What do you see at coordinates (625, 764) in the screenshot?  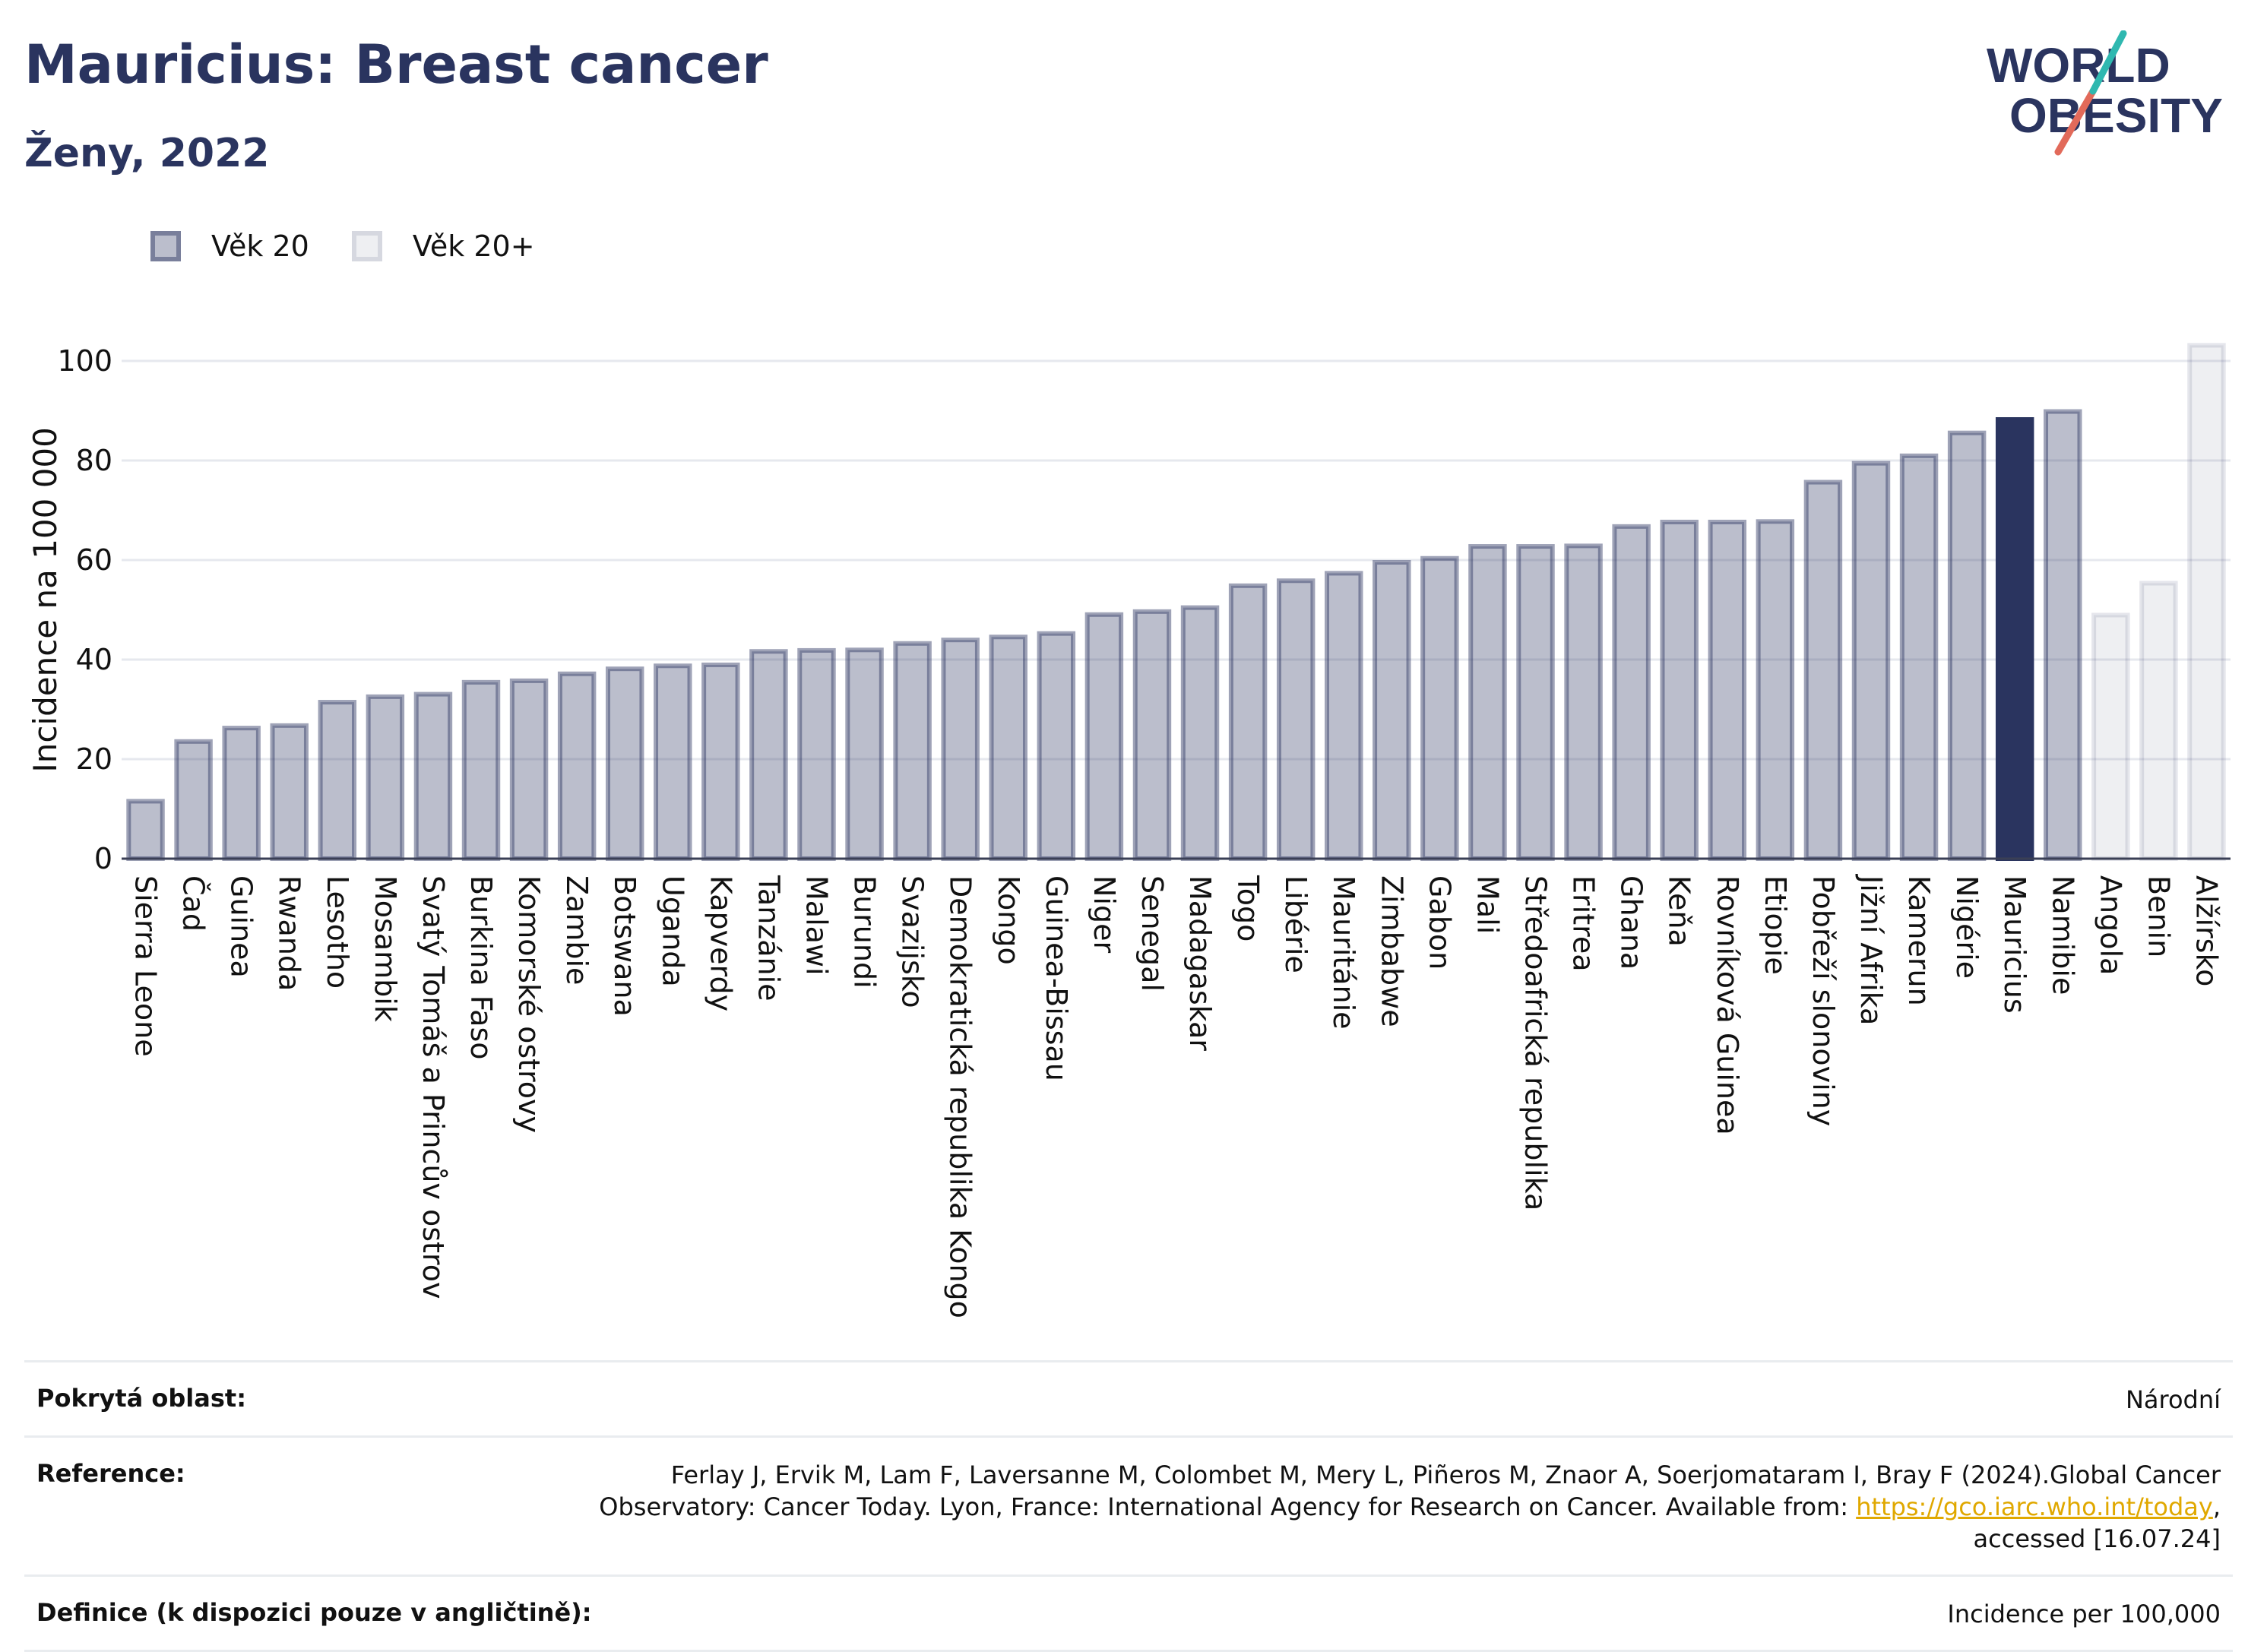 I see `bar-botswana` at bounding box center [625, 764].